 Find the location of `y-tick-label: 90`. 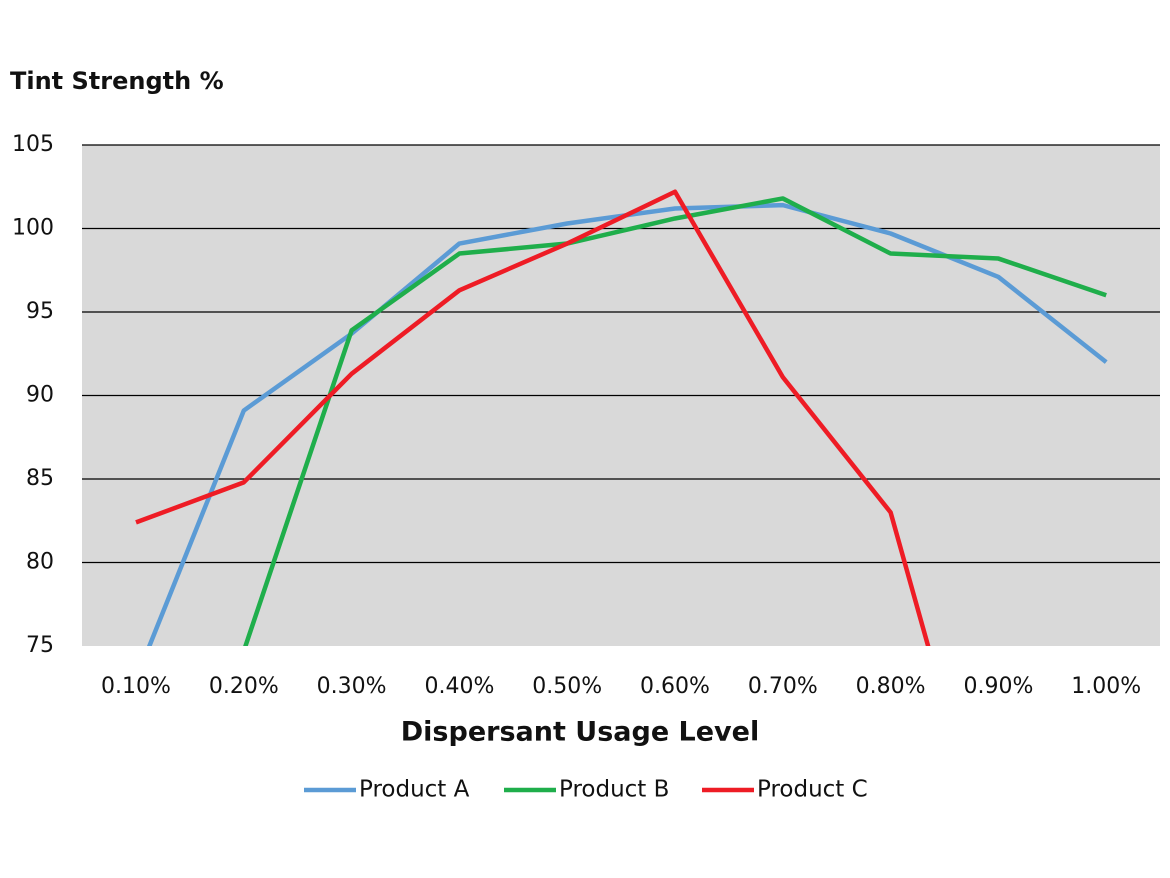

y-tick-label: 90 is located at coordinates (40, 395).